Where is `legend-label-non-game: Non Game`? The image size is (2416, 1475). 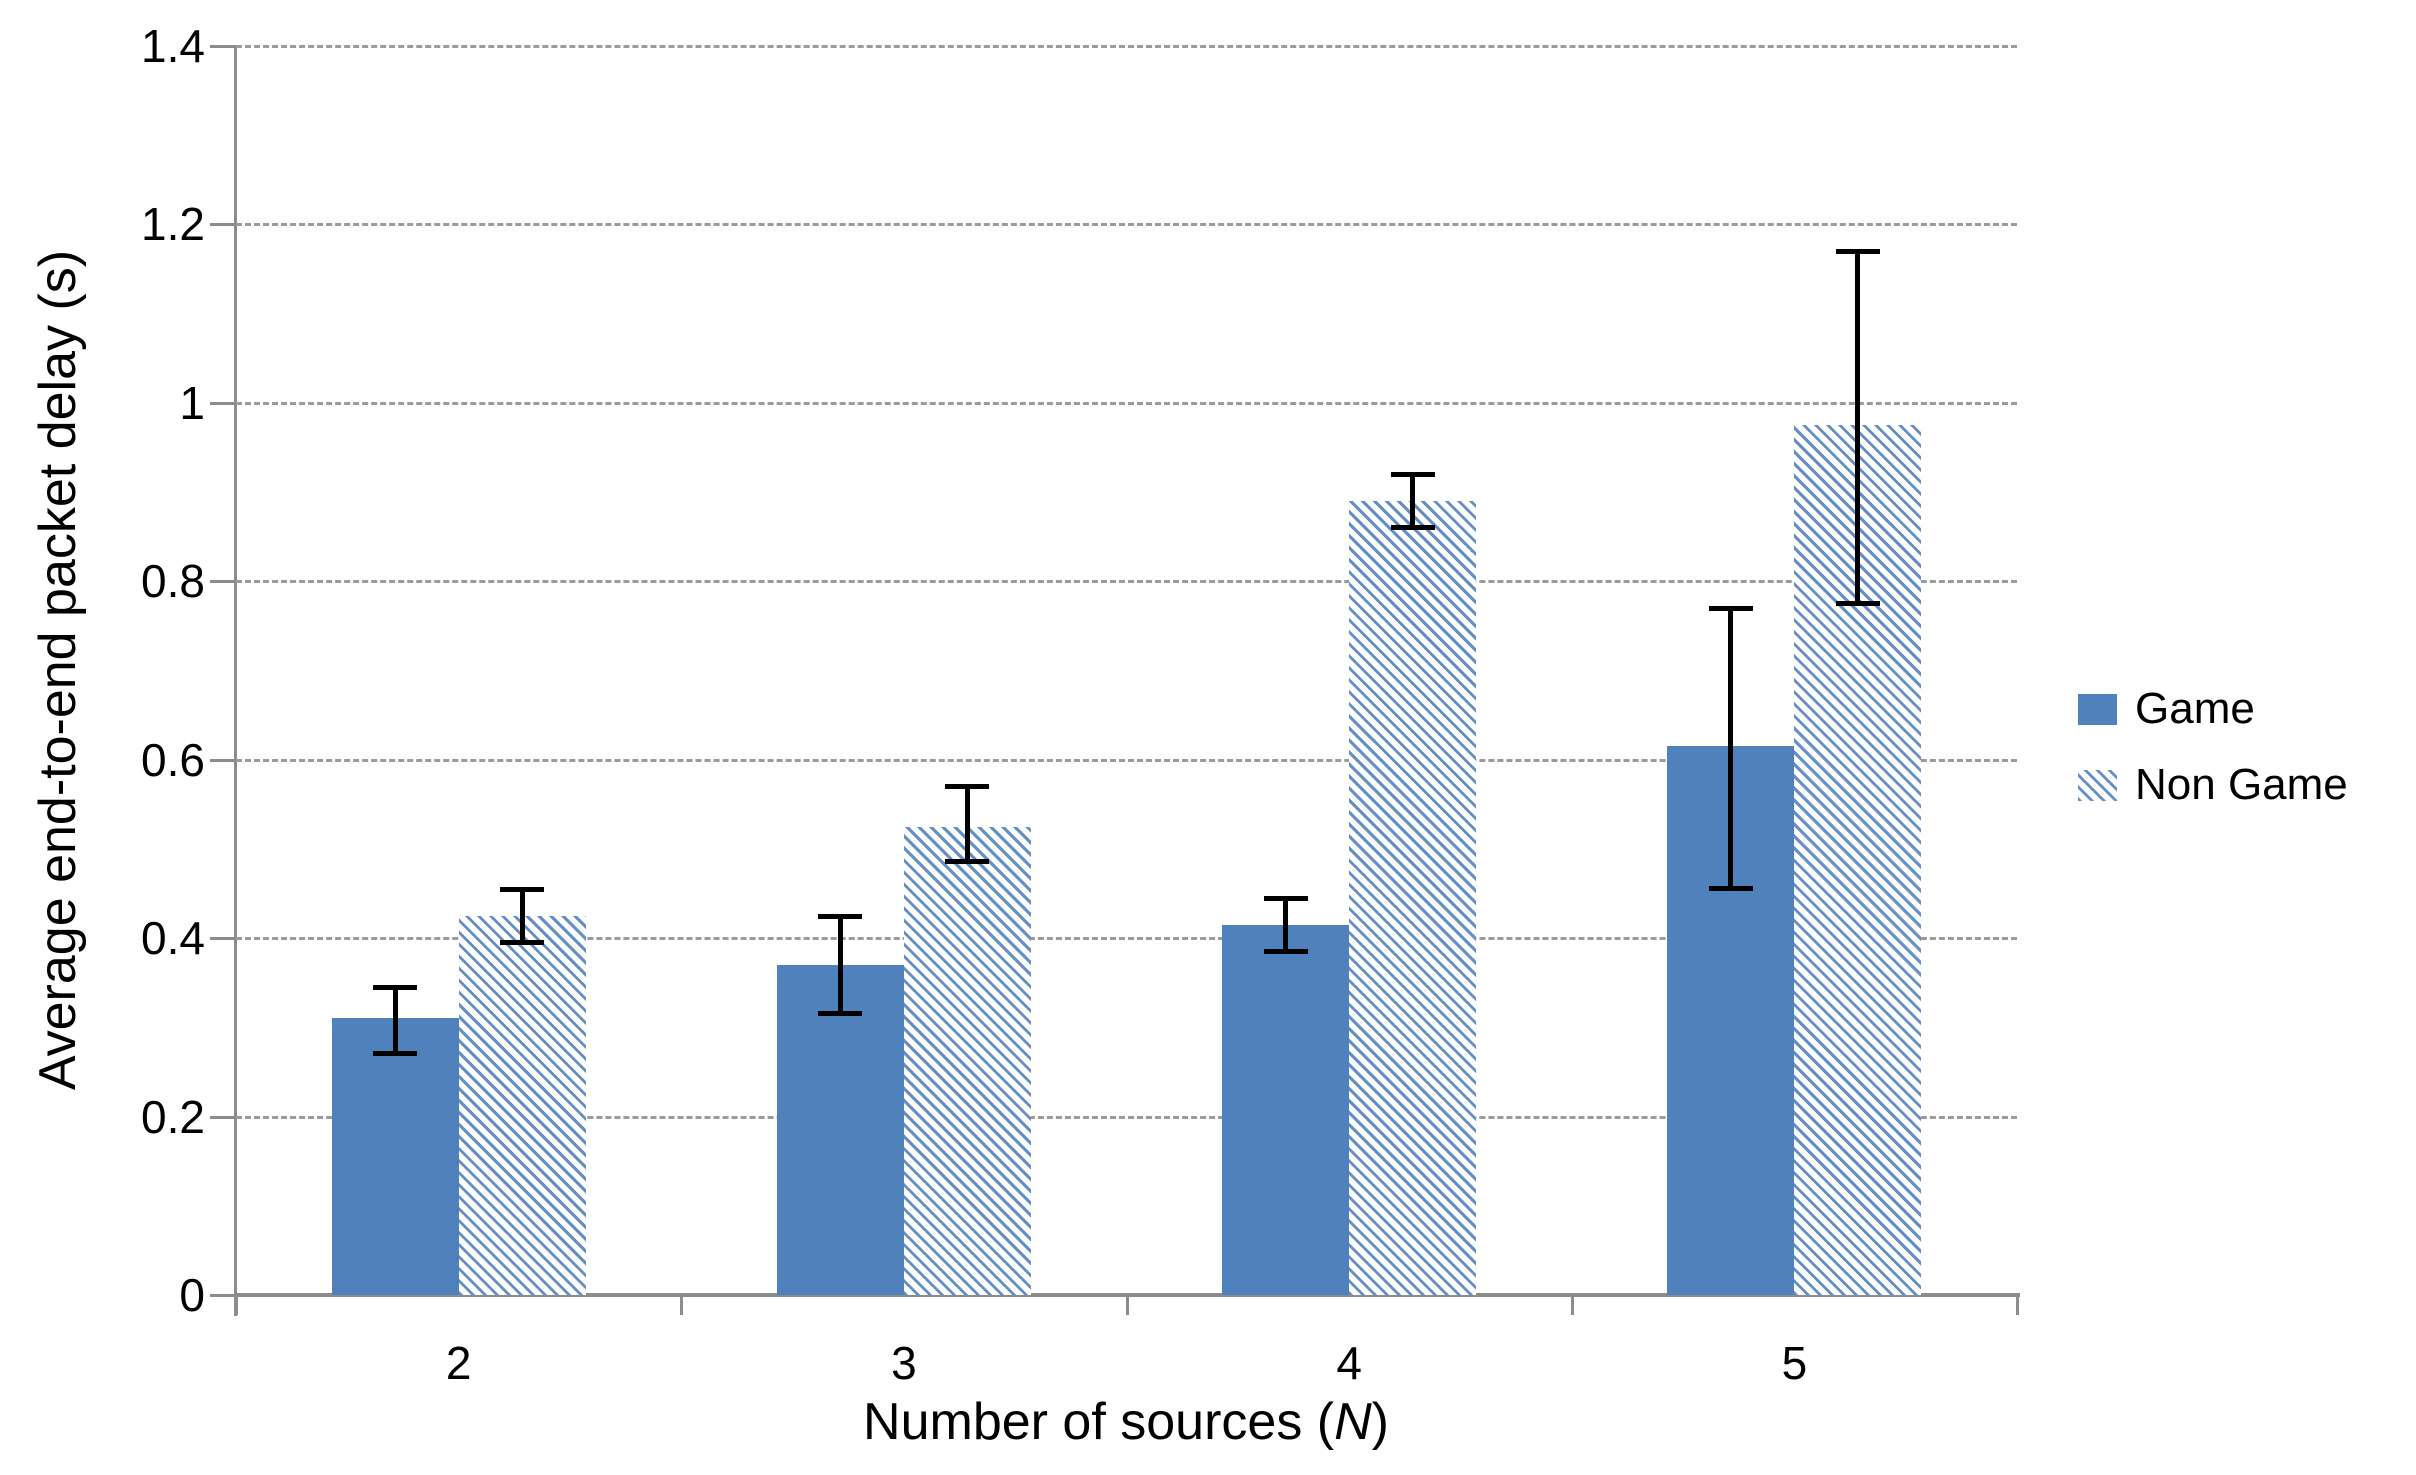 legend-label-non-game: Non Game is located at coordinates (2241, 784).